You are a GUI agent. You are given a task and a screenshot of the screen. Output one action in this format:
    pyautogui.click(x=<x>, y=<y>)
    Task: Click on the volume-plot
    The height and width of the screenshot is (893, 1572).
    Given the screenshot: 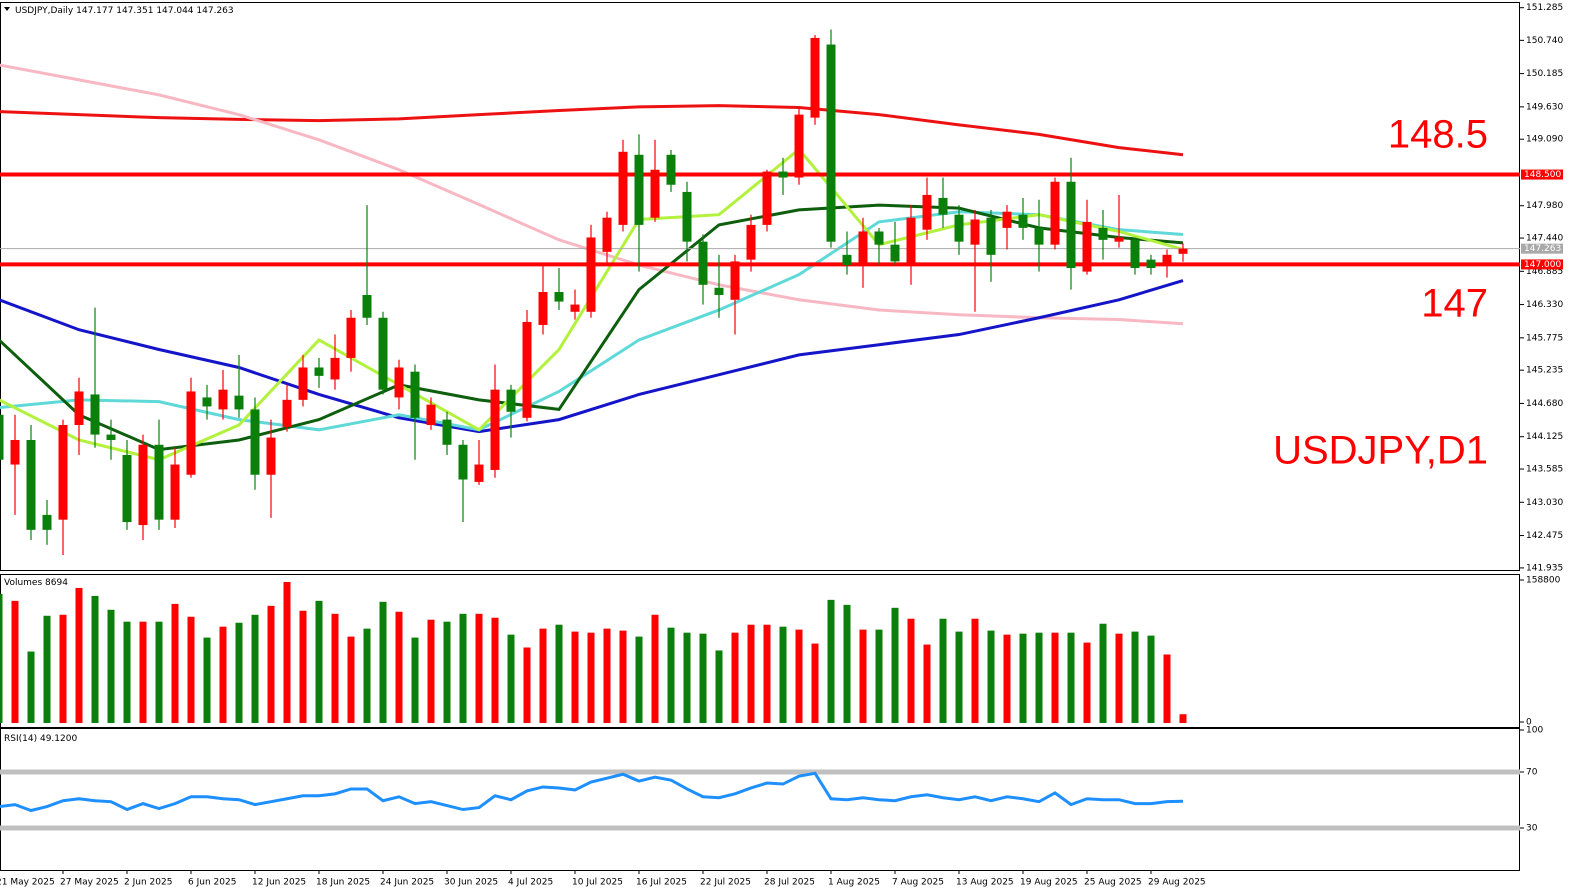 What is the action you would take?
    pyautogui.click(x=593, y=652)
    